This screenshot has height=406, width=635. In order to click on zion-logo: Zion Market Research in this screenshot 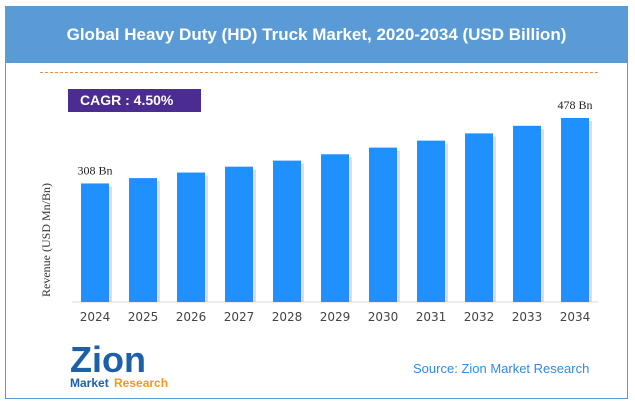, I will do `click(125, 364)`.